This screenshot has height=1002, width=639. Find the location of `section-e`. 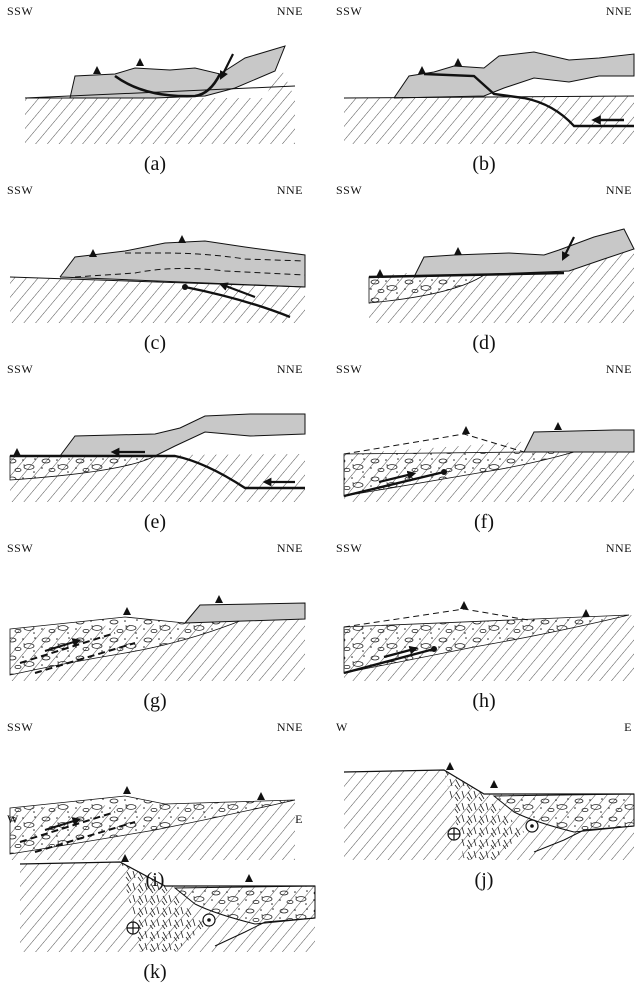

section-e is located at coordinates (157, 457).